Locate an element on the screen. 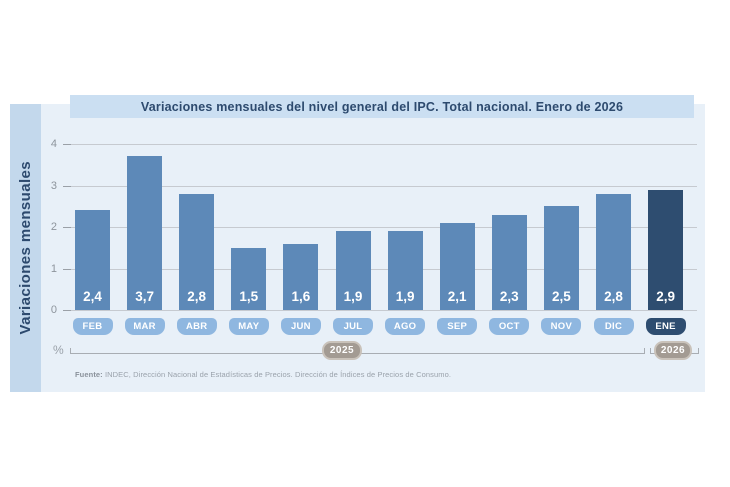  bar-sep: 2,1 is located at coordinates (457, 266).